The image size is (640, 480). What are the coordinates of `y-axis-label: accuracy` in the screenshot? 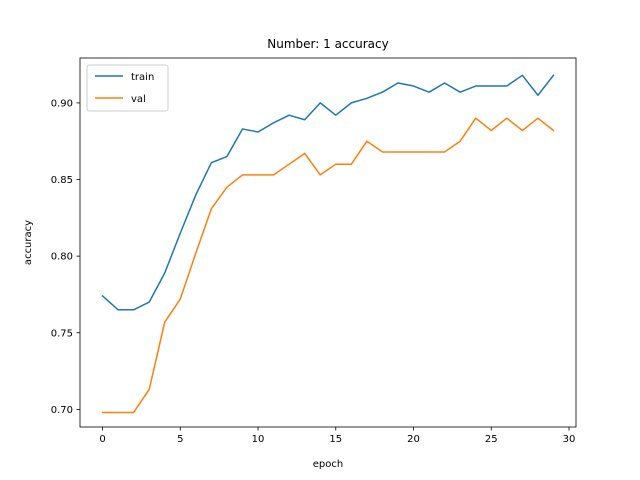 It's located at (28, 242).